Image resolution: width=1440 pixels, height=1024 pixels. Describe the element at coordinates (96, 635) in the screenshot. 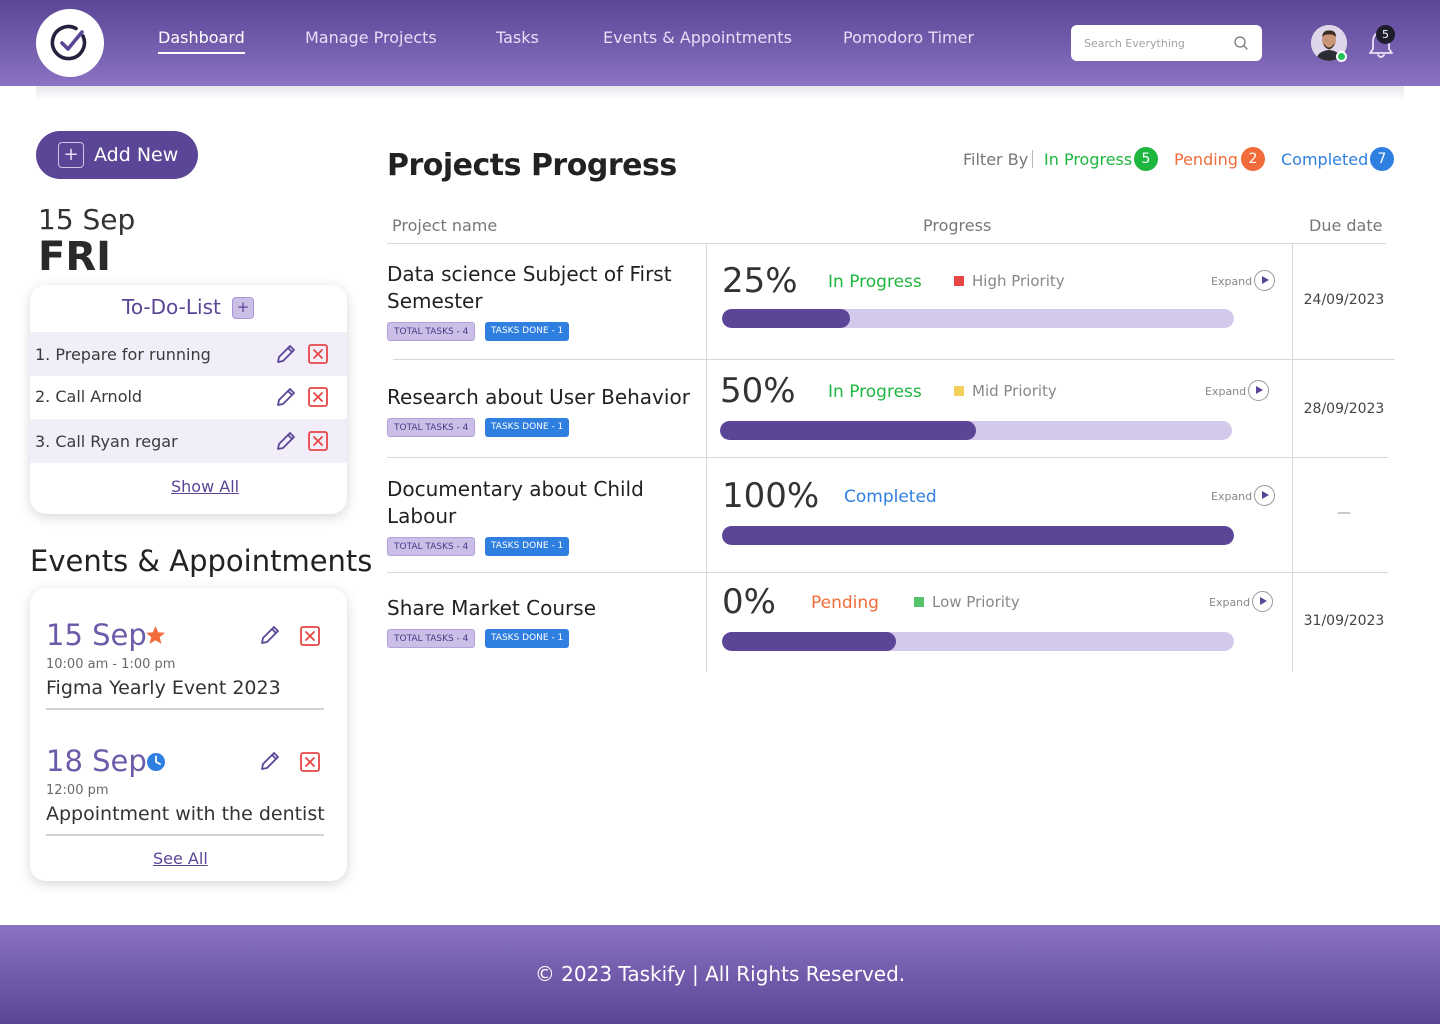

I see `event-date: 15 Sep` at that location.